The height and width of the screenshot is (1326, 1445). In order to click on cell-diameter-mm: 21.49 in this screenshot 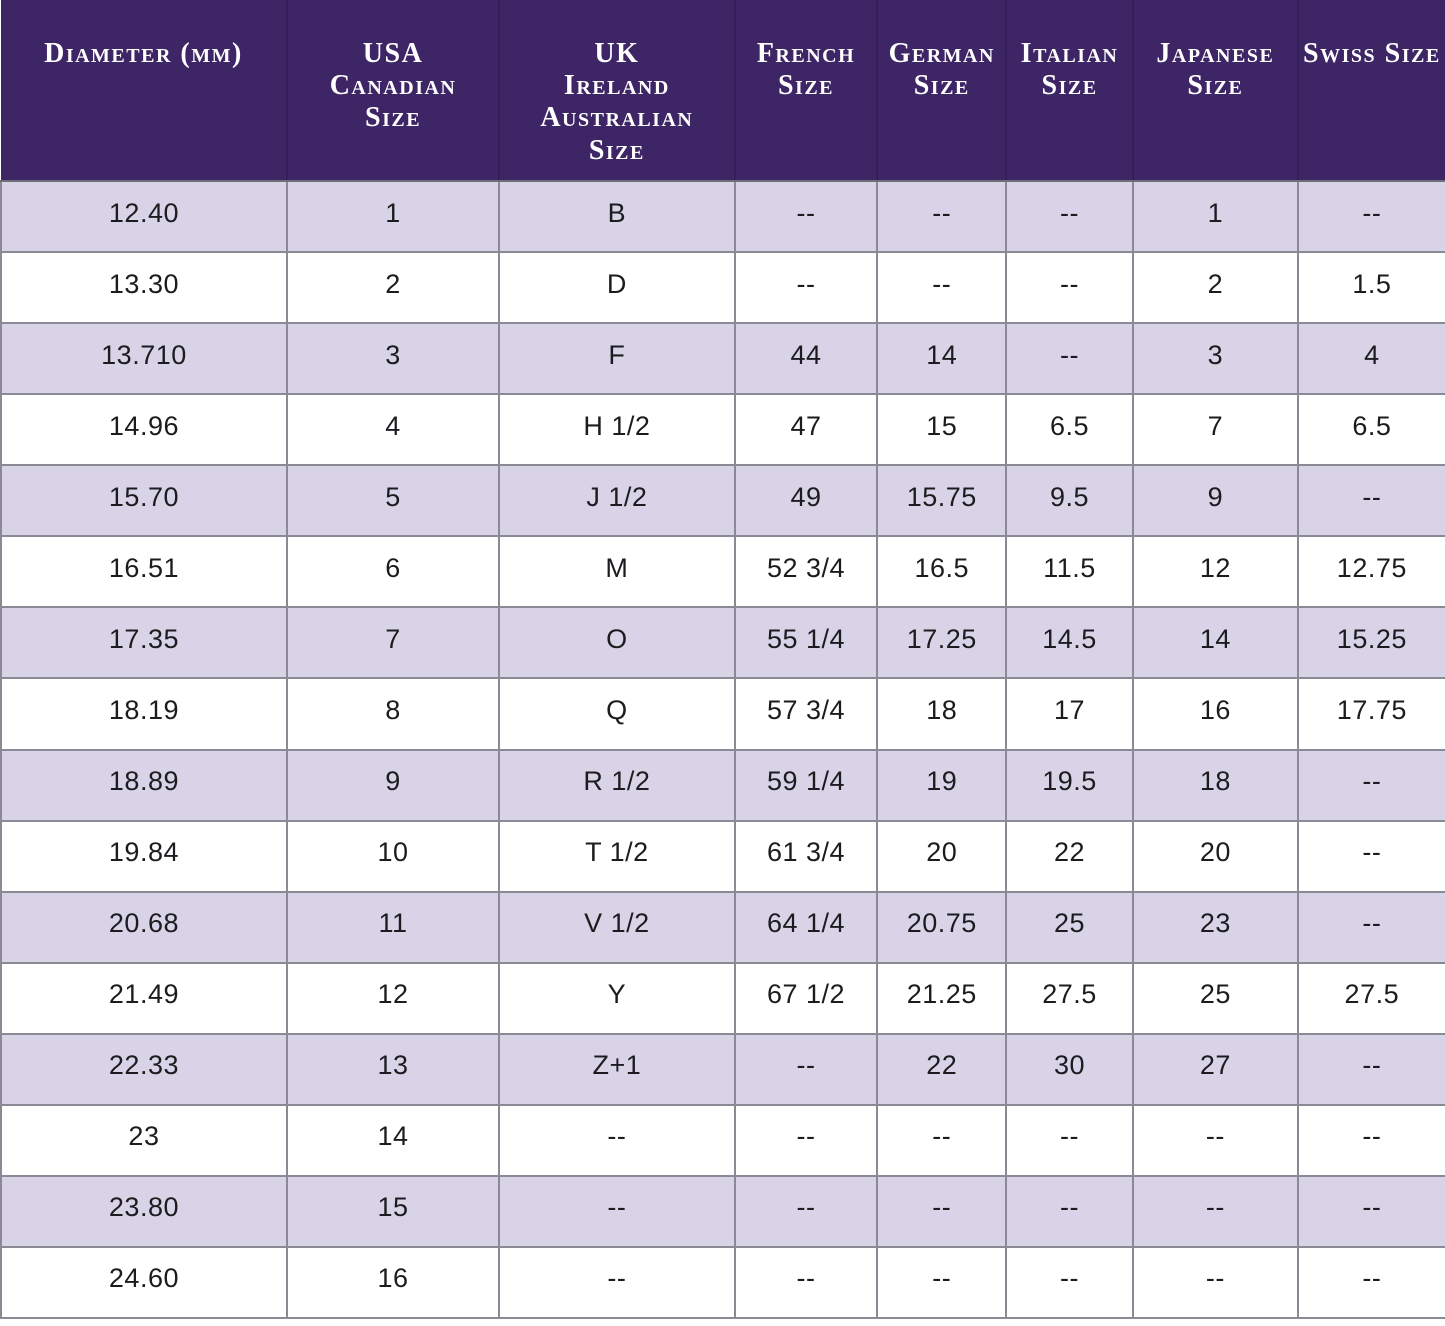, I will do `click(144, 998)`.